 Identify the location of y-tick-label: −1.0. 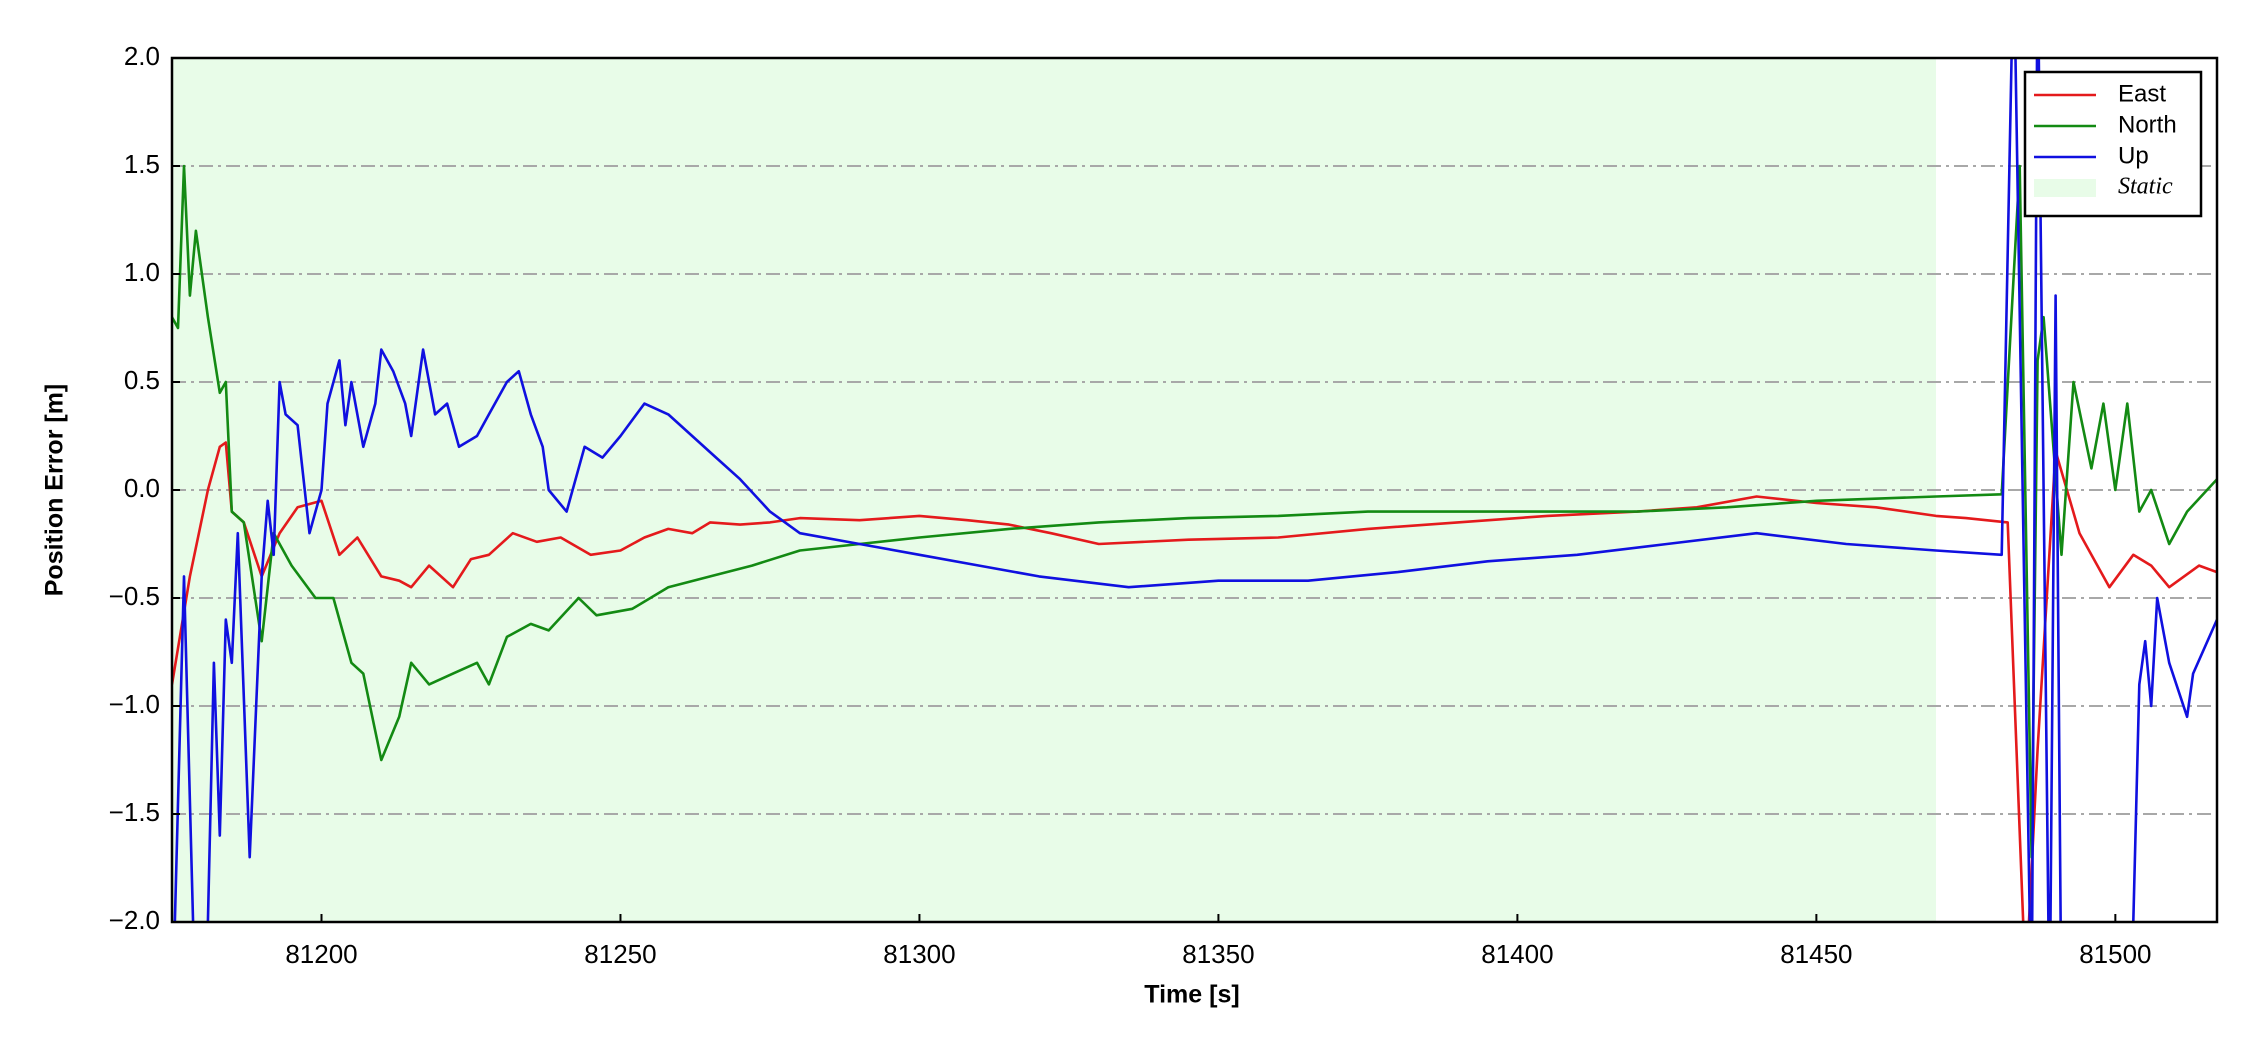
(134, 704).